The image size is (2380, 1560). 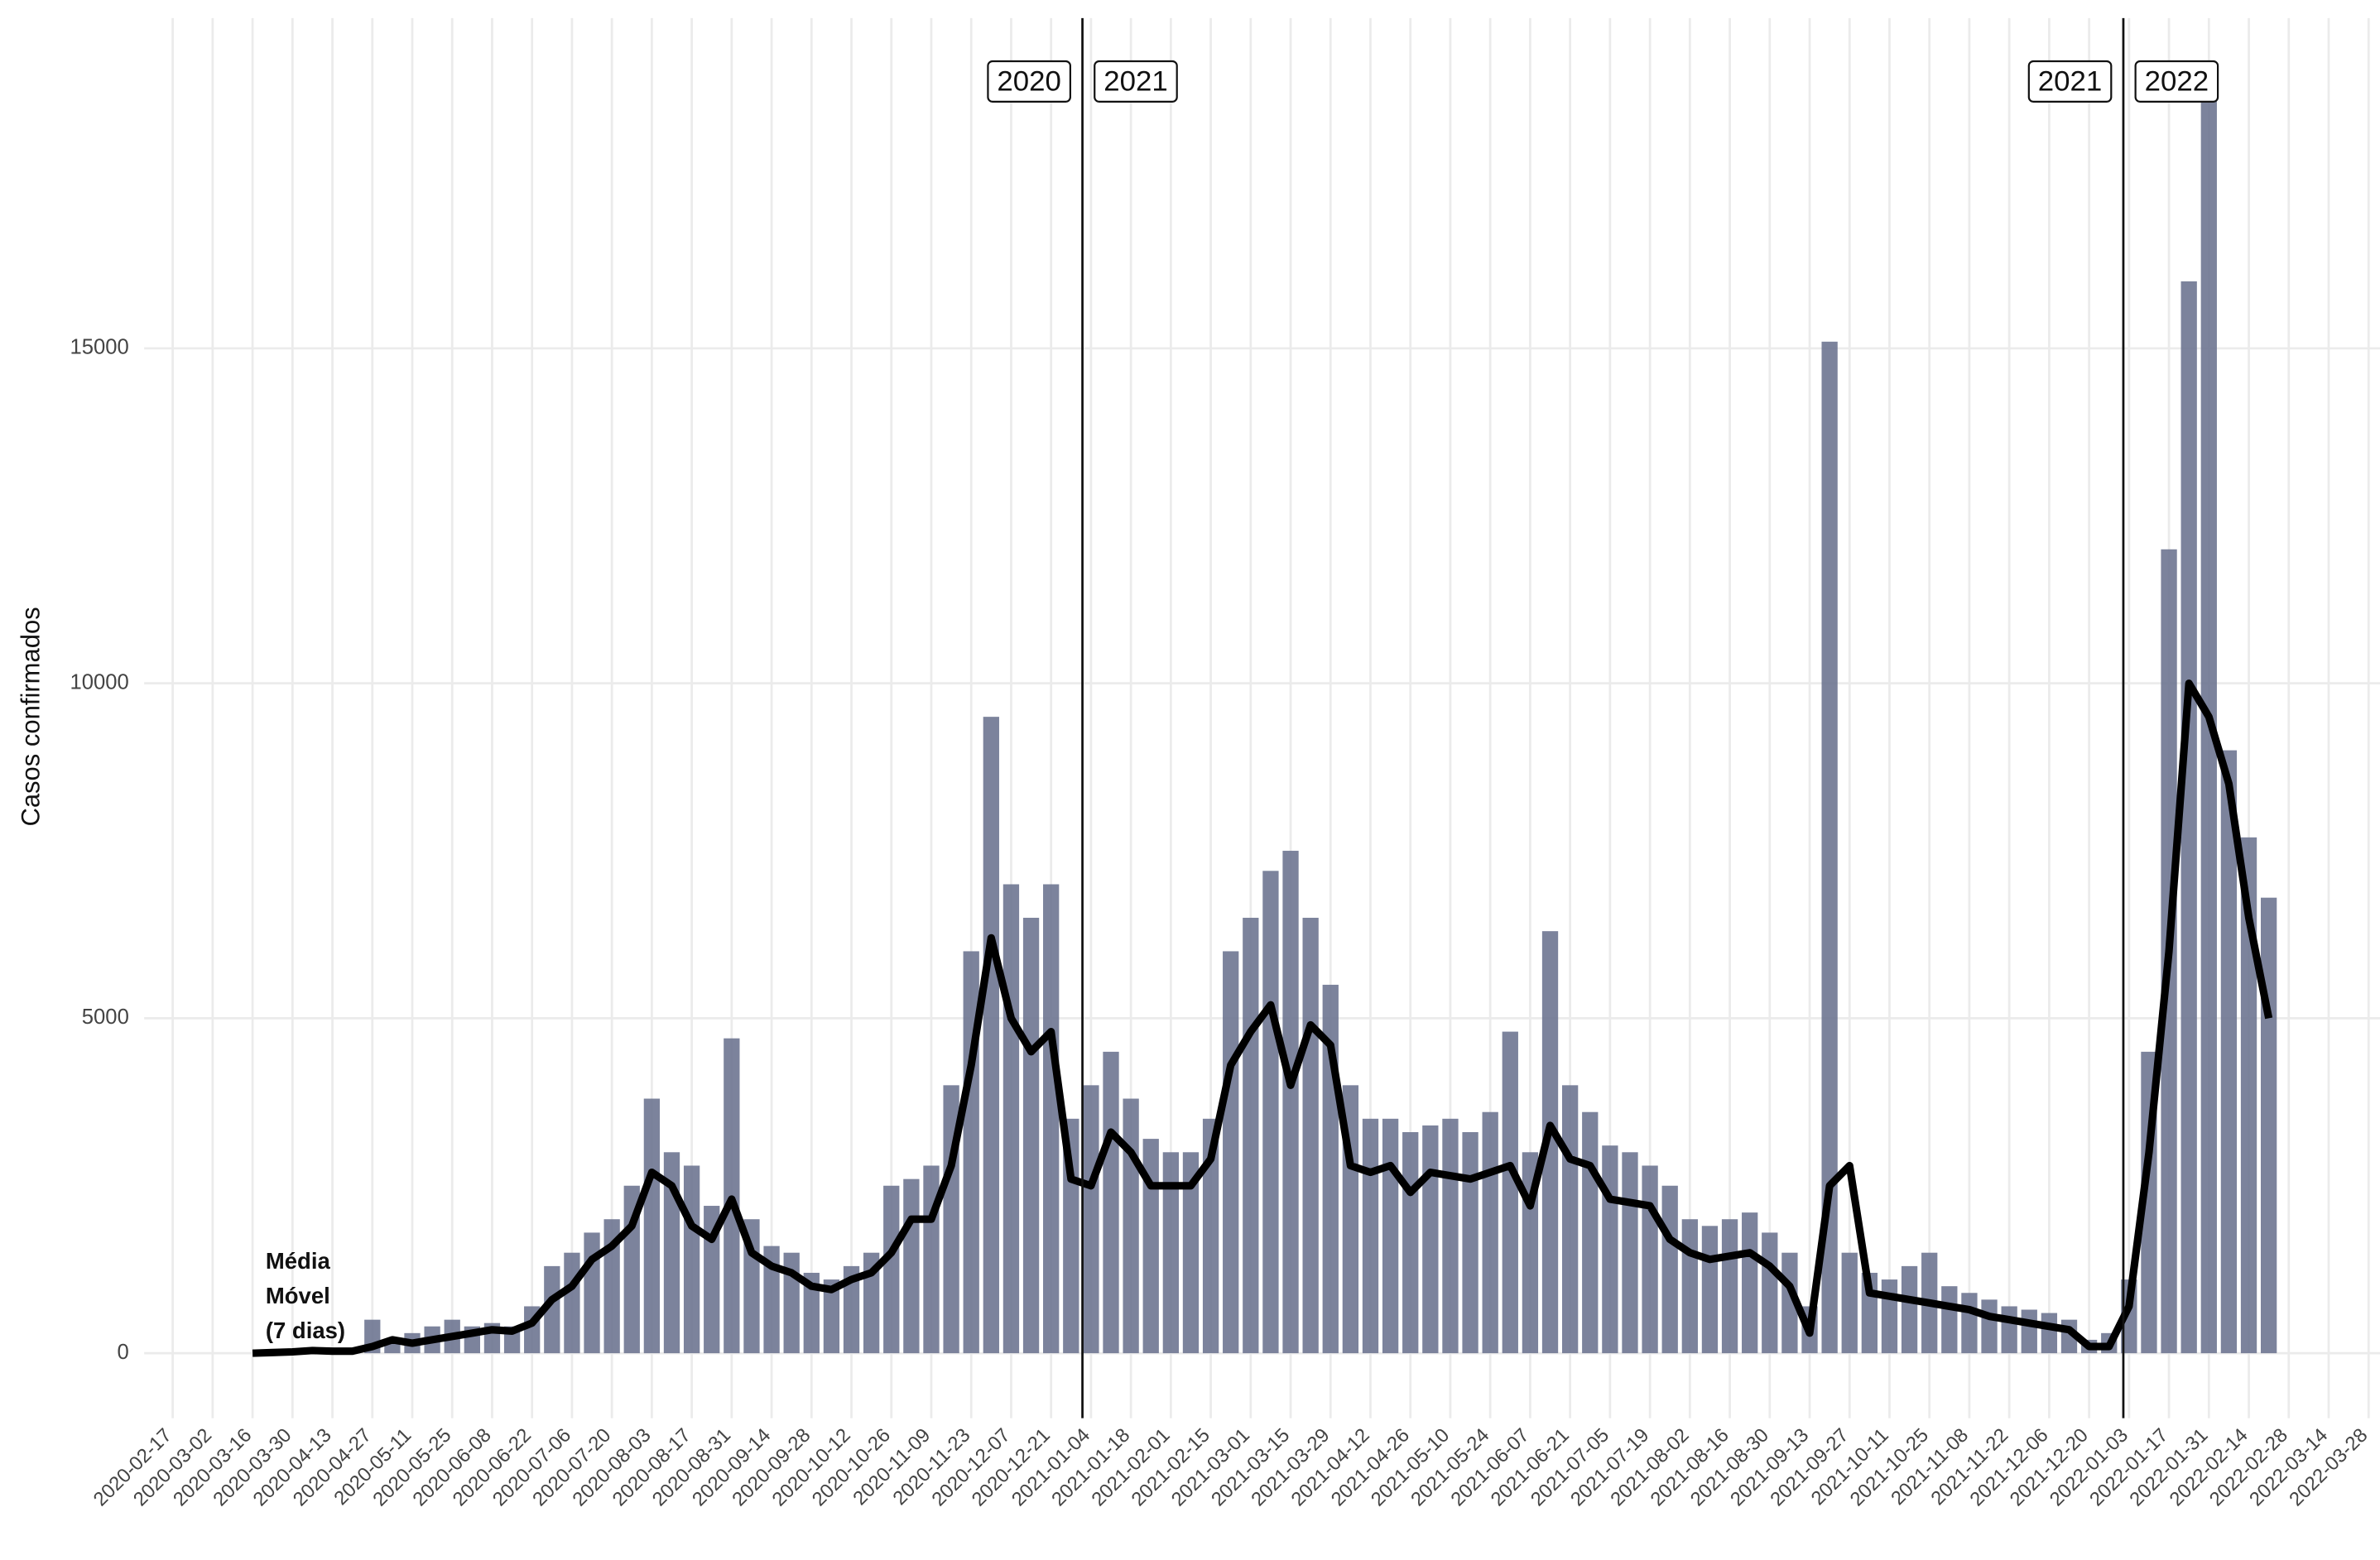 What do you see at coordinates (99, 682) in the screenshot?
I see `y-tick-label: 10000` at bounding box center [99, 682].